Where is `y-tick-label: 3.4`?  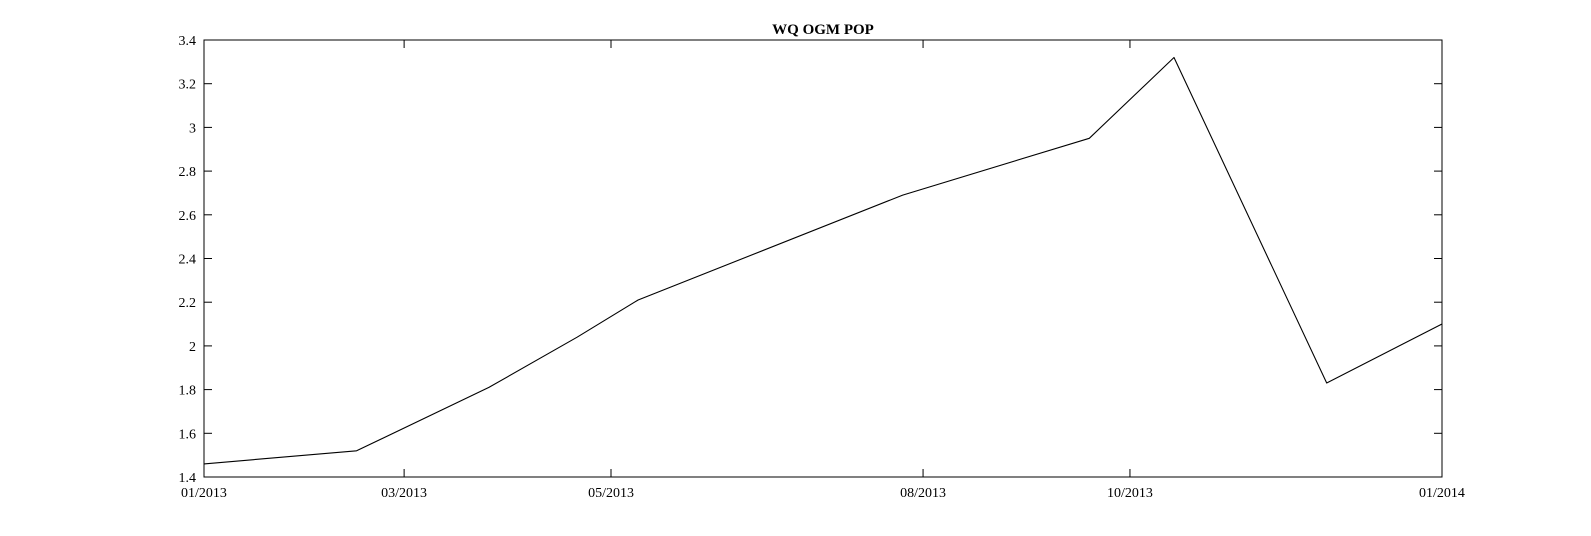 y-tick-label: 3.4 is located at coordinates (188, 41).